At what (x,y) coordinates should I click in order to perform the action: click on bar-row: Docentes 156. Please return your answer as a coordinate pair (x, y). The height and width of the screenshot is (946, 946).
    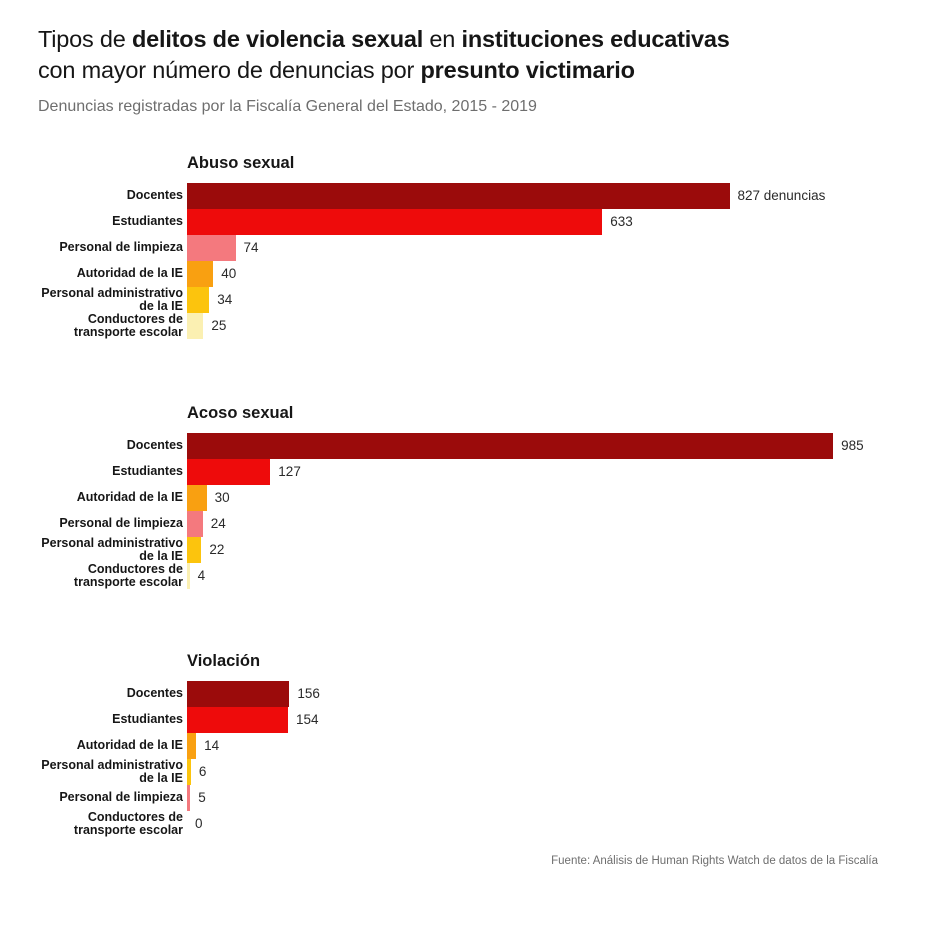
    Looking at the image, I should click on (474, 694).